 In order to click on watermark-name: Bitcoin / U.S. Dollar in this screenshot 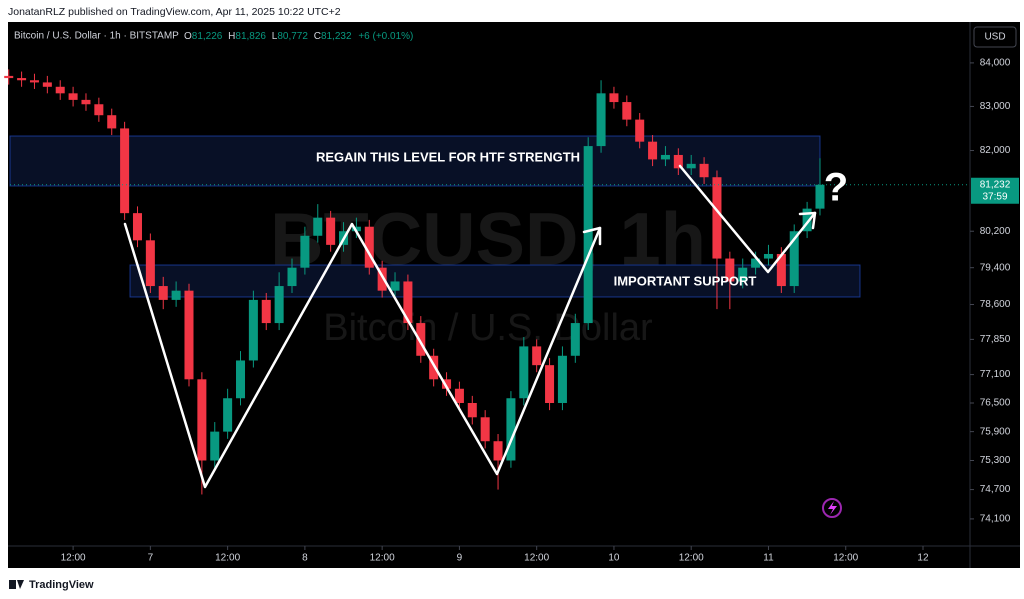, I will do `click(488, 328)`.